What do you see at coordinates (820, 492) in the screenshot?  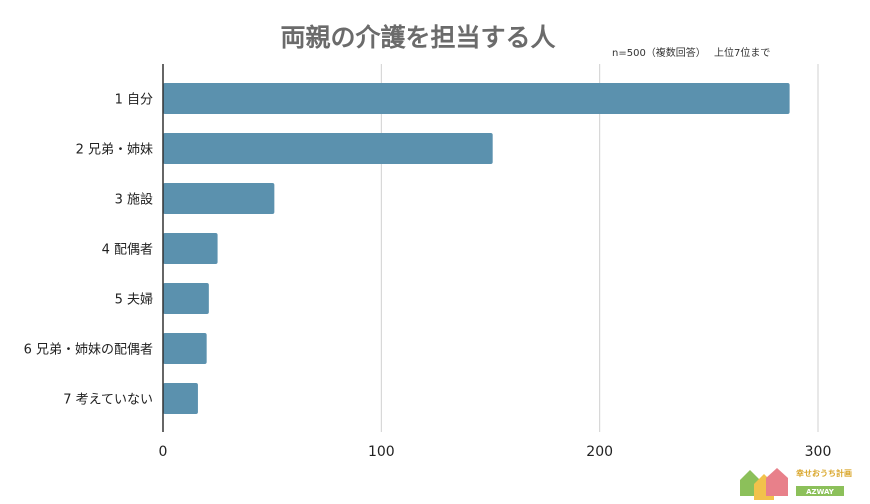 I see `logo-brand: AZWAY` at bounding box center [820, 492].